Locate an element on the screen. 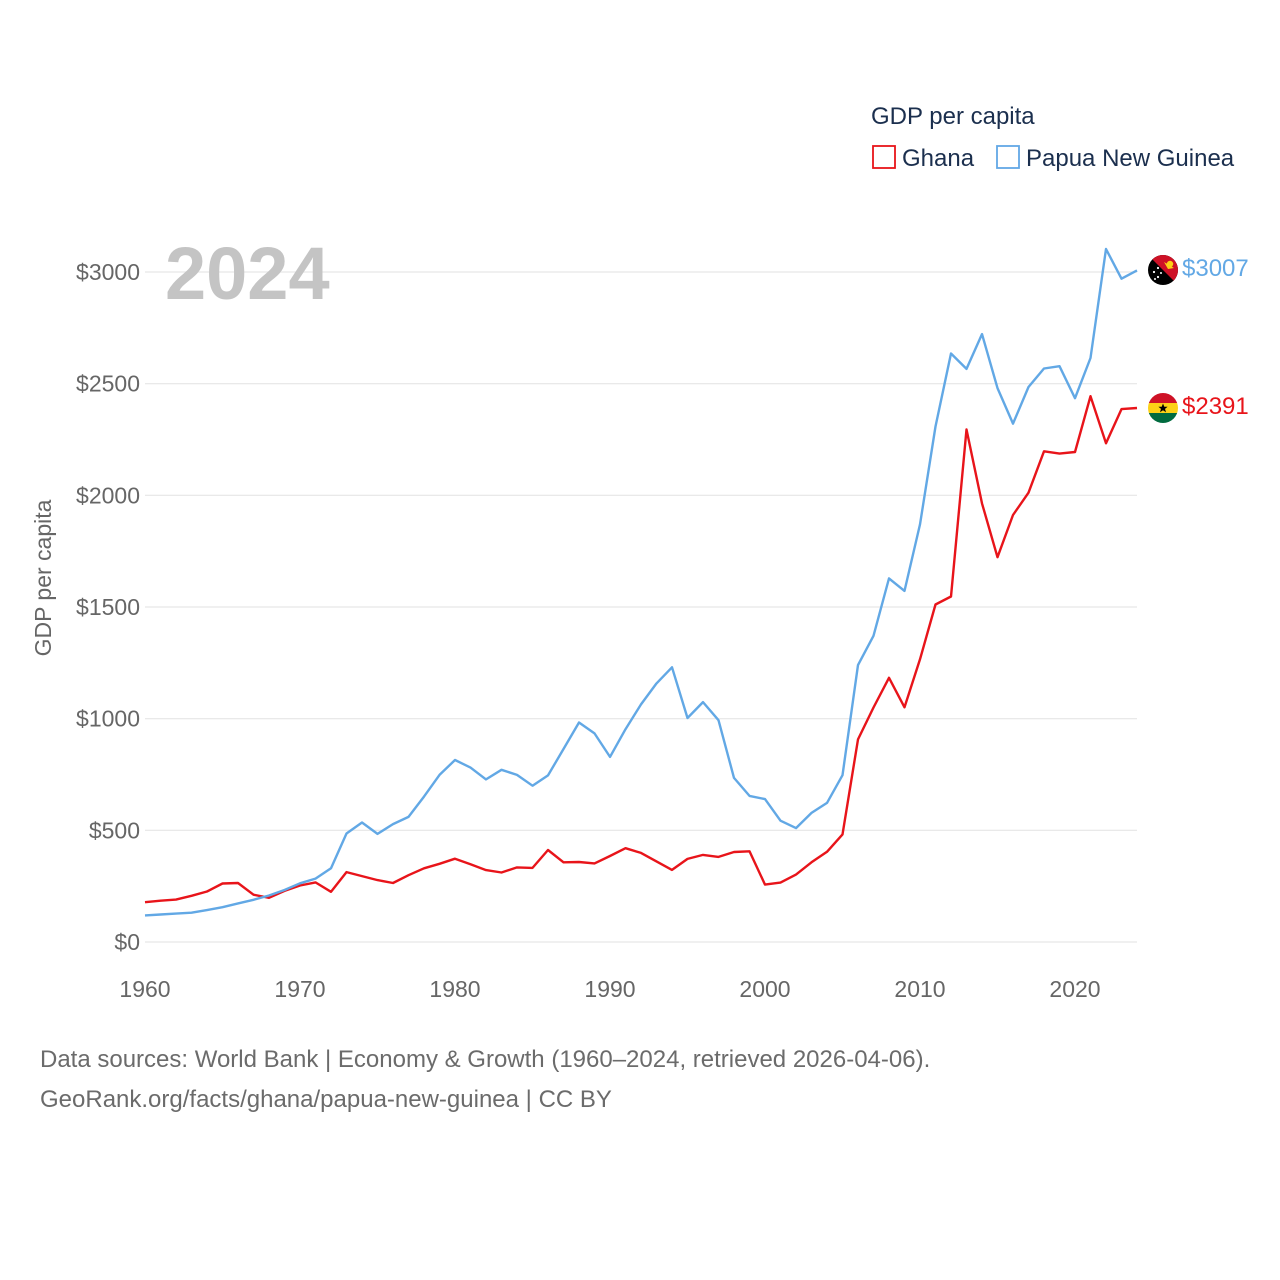  y-tick-label: $500 is located at coordinates (114, 830).